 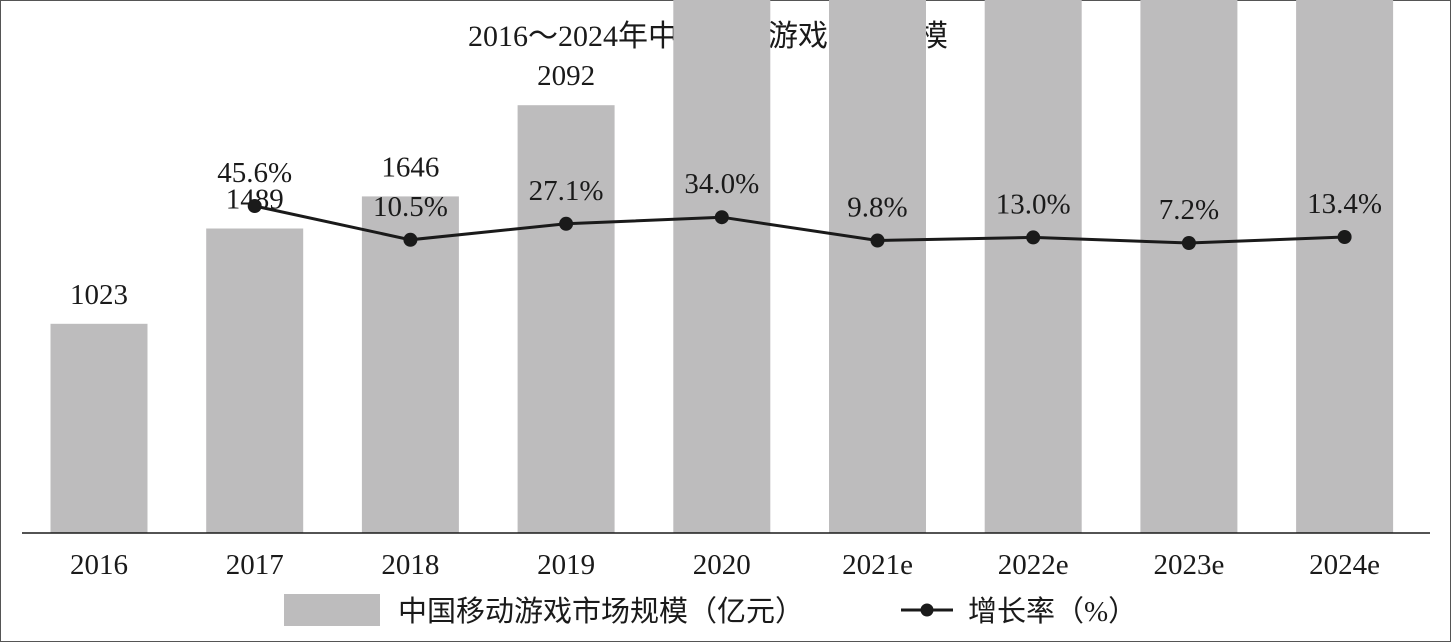 What do you see at coordinates (566, 565) in the screenshot?
I see `x-tick-2019: 2019` at bounding box center [566, 565].